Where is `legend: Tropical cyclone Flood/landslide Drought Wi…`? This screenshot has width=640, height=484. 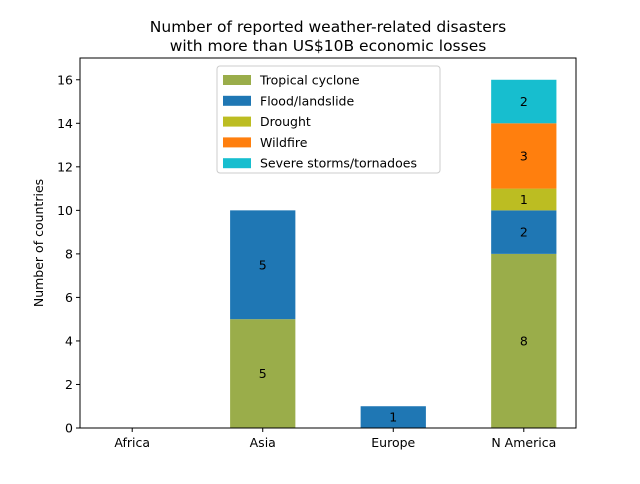 legend: Tropical cyclone Flood/landslide Drought Wi… is located at coordinates (328, 119).